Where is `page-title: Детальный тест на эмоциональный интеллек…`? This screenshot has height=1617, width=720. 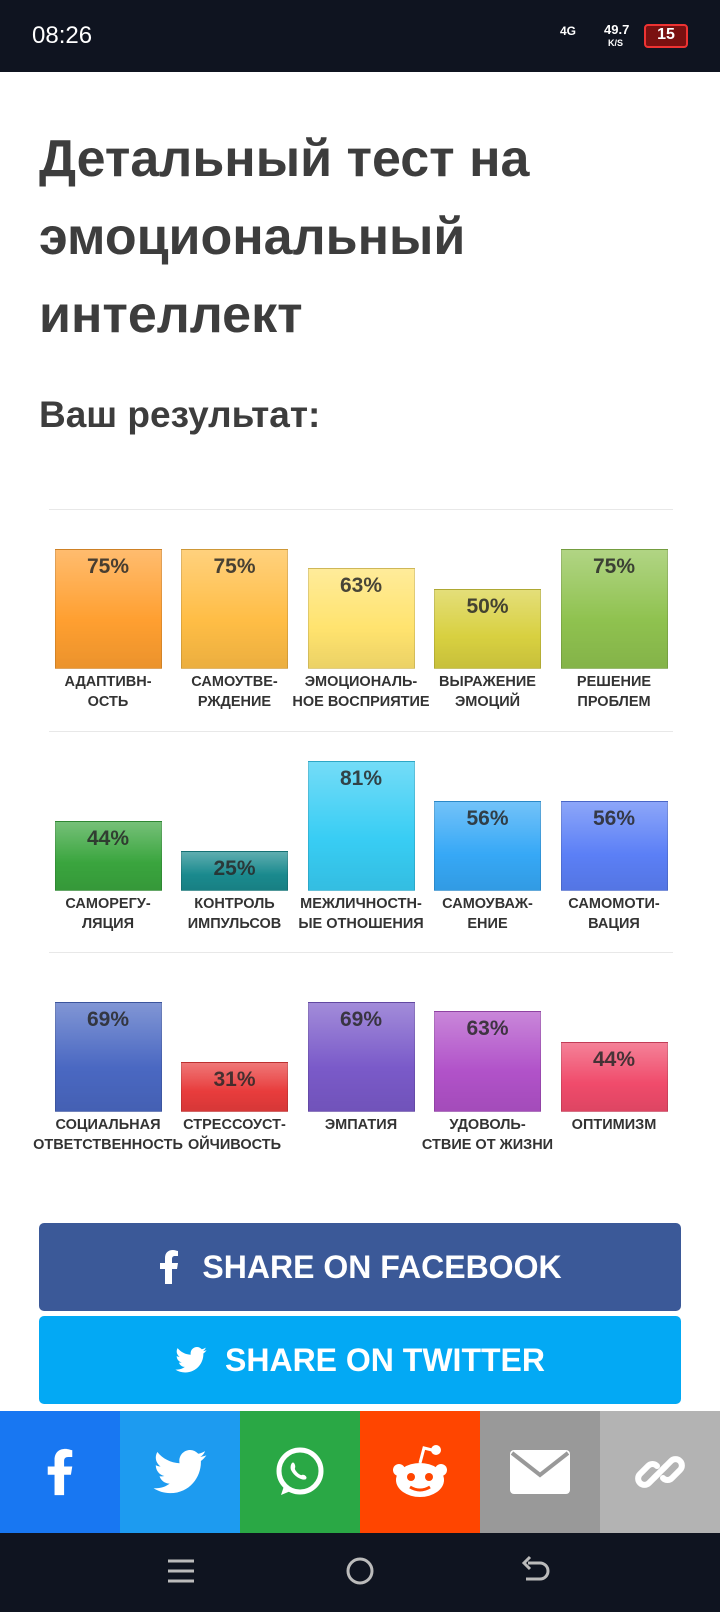 page-title: Детальный тест на эмоциональный интеллек… is located at coordinates (284, 237).